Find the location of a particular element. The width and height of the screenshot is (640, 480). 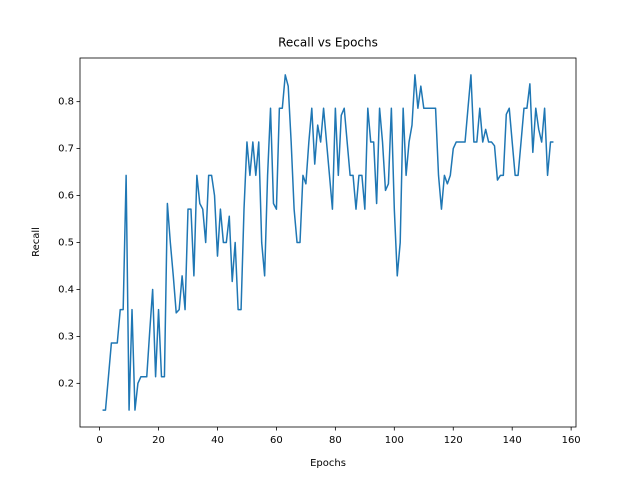

y-tick-label: 0.2 is located at coordinates (66, 383).